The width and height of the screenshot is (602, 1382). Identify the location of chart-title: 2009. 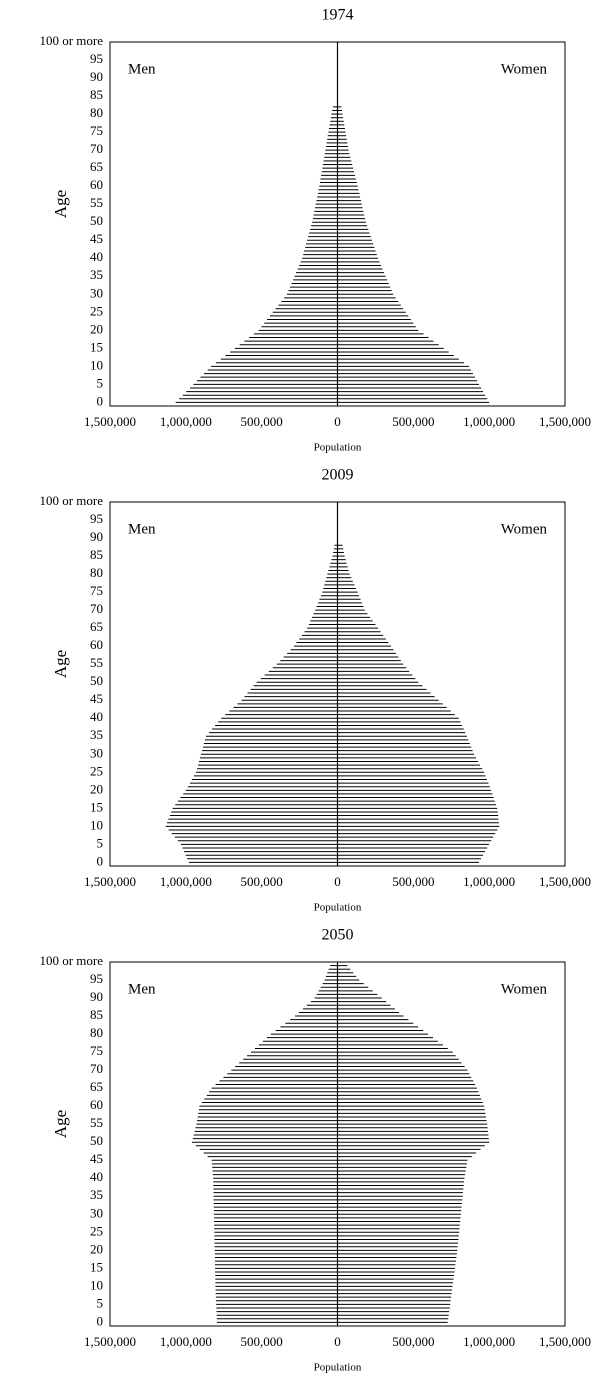
(338, 475).